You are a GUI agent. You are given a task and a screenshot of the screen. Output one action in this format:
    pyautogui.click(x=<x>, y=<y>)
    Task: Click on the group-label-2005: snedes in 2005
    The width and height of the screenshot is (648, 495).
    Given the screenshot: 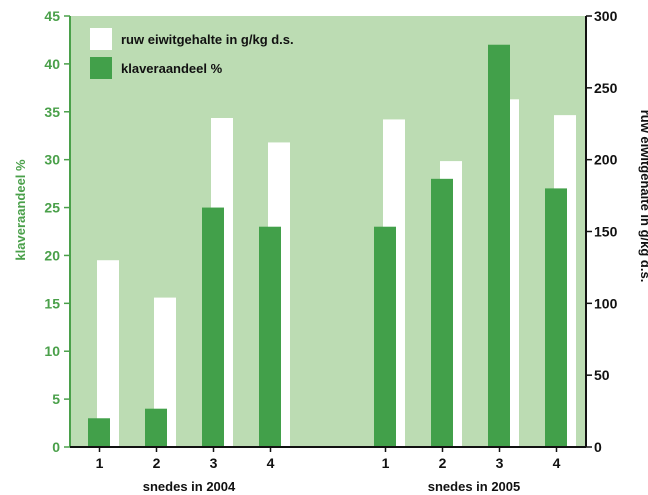 What is the action you would take?
    pyautogui.click(x=474, y=486)
    